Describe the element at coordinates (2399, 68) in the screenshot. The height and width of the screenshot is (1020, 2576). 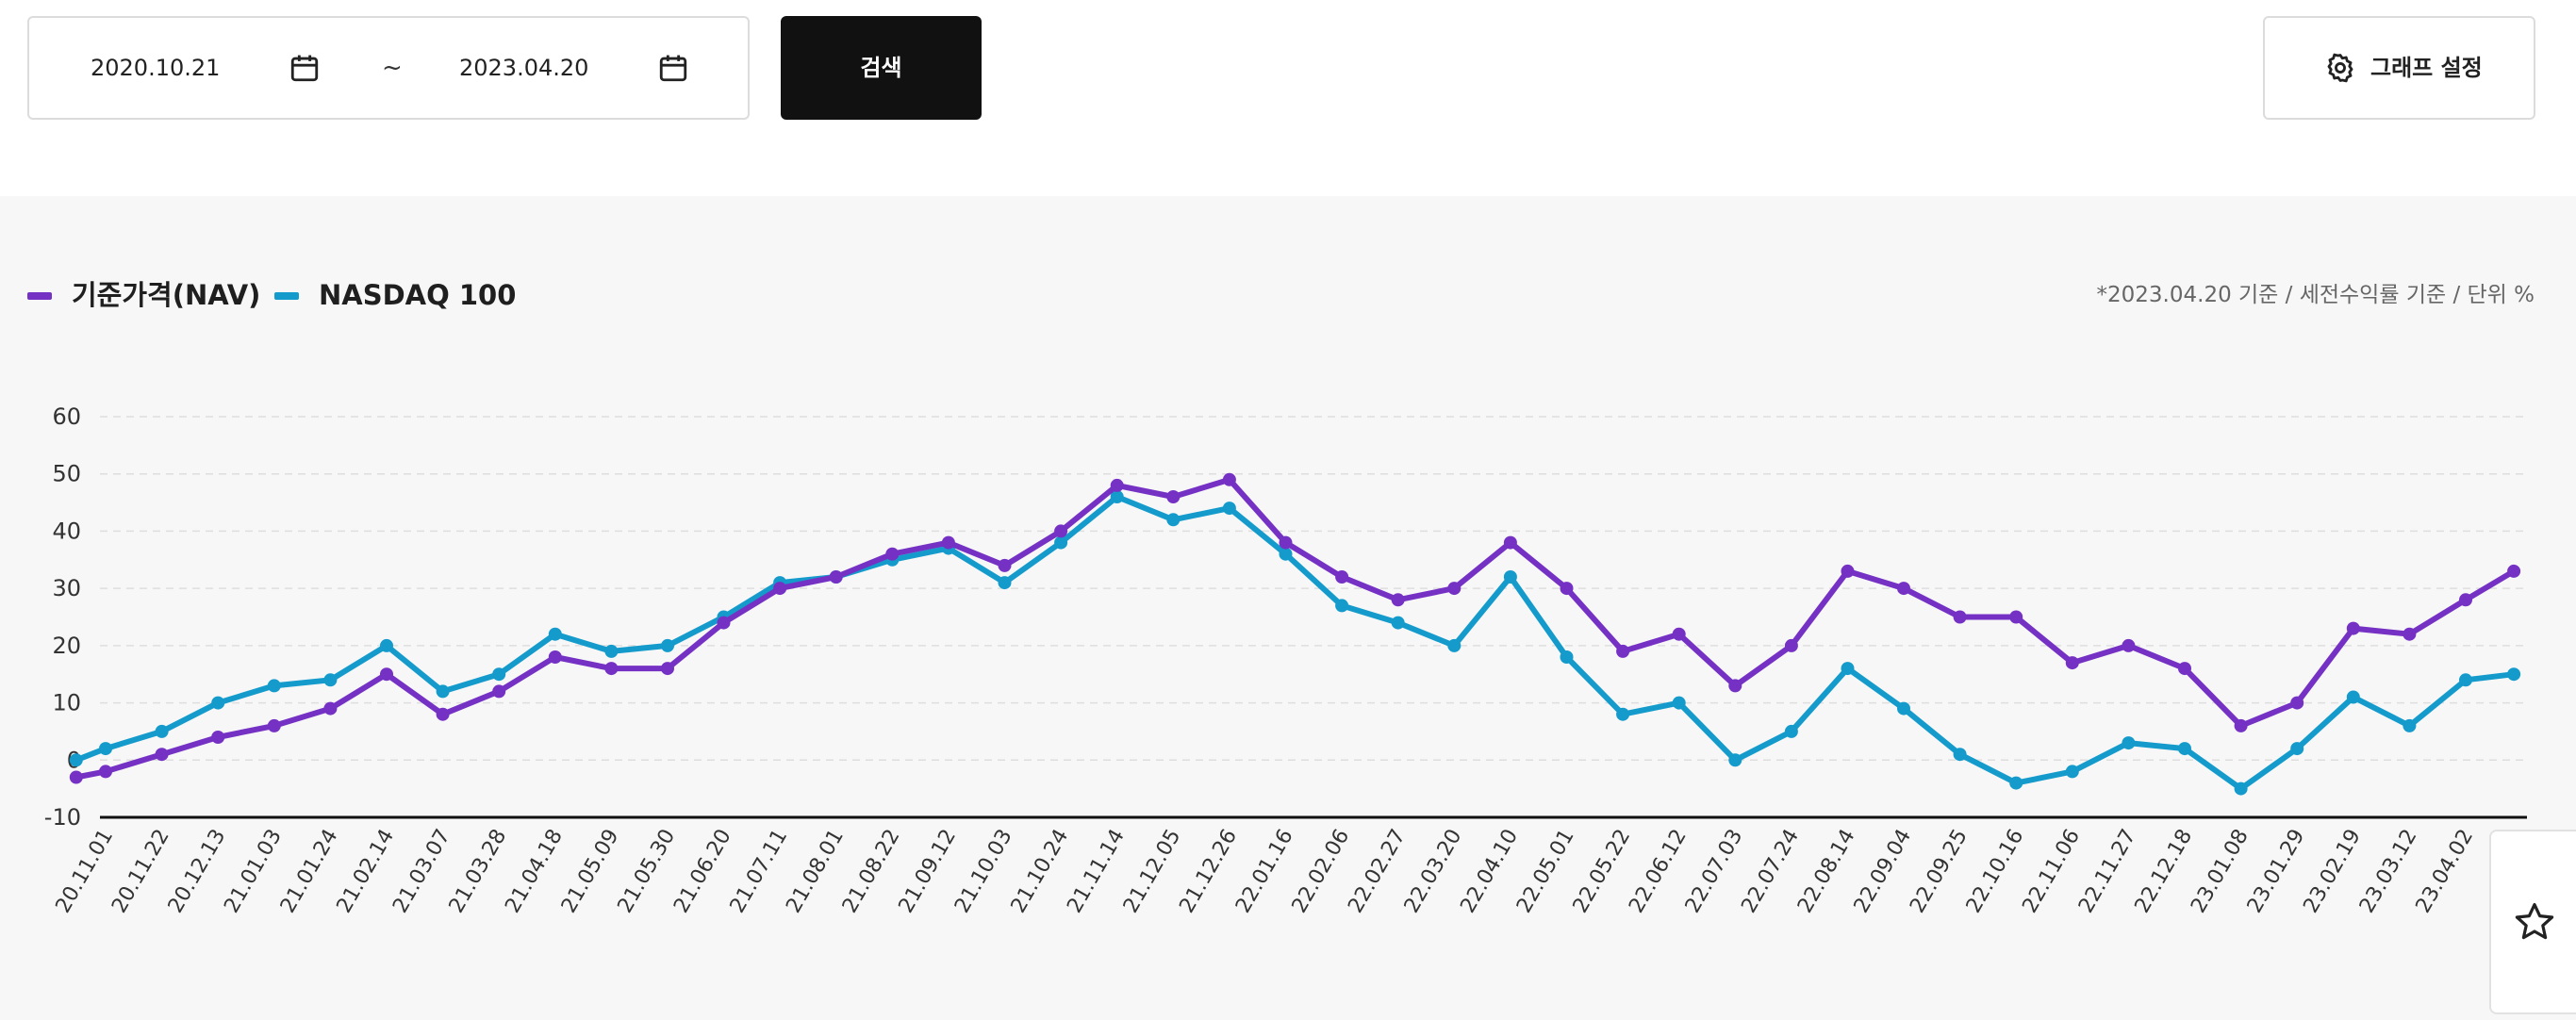
I see `graph-settings-button: 그래프 설정` at that location.